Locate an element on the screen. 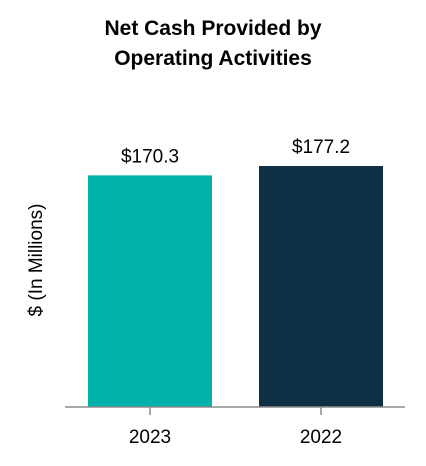  chart-title-line-2: Operating Activities is located at coordinates (213, 58).